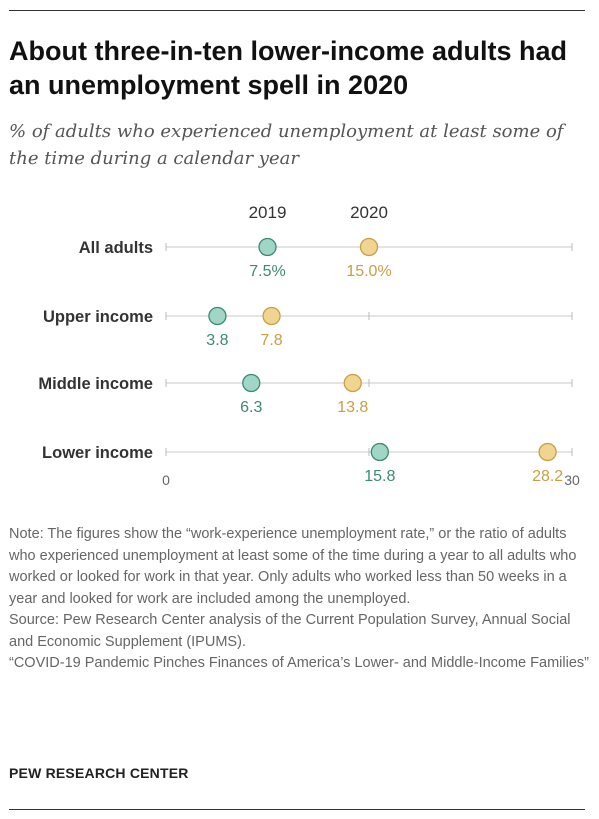 This screenshot has height=819, width=599. What do you see at coordinates (297, 809) in the screenshot?
I see `bottom-rule` at bounding box center [297, 809].